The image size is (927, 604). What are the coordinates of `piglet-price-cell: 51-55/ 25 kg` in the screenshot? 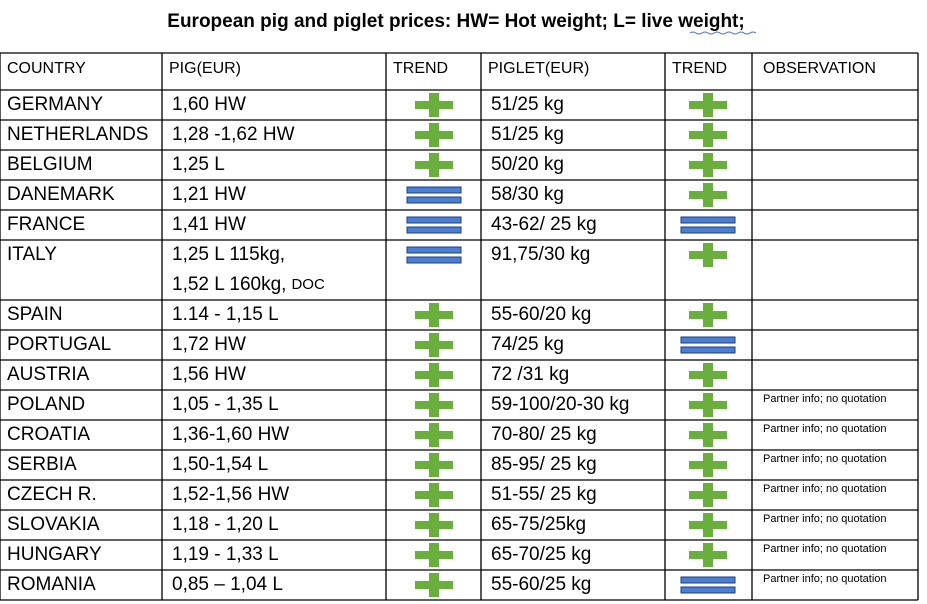 It's located at (544, 494).